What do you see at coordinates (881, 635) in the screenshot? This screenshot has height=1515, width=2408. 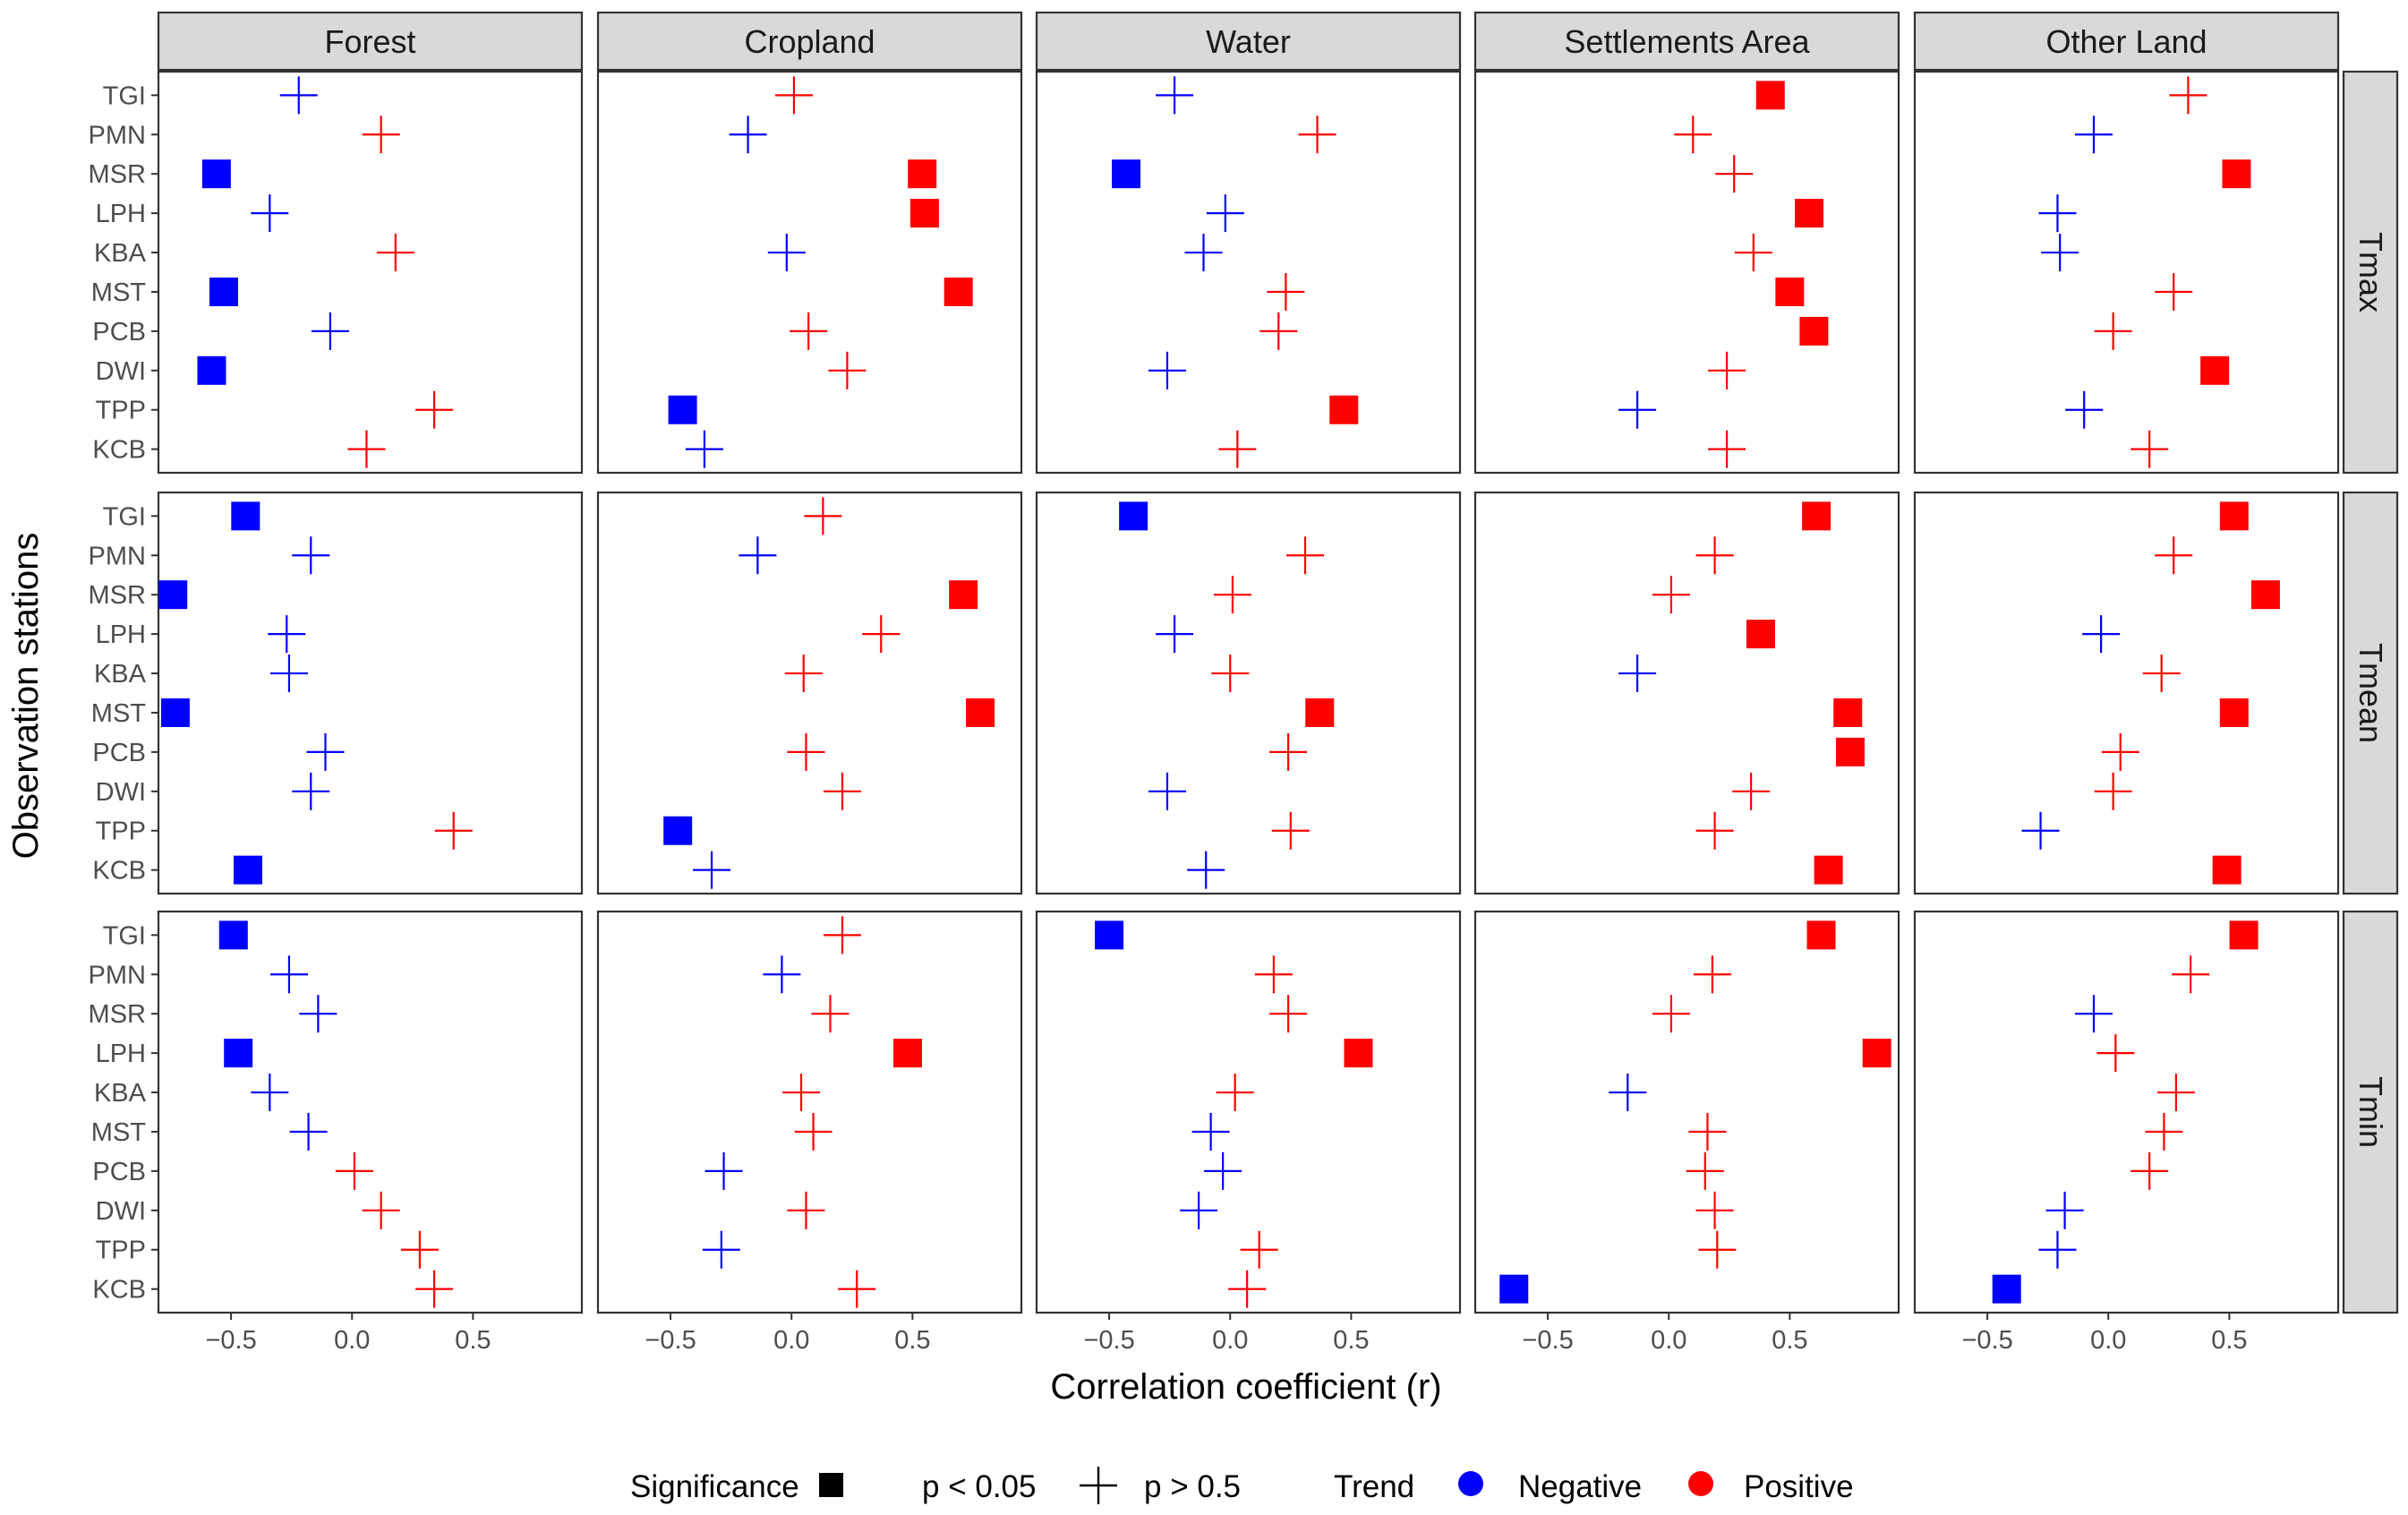 I see `point-cropland-tmean-lph` at bounding box center [881, 635].